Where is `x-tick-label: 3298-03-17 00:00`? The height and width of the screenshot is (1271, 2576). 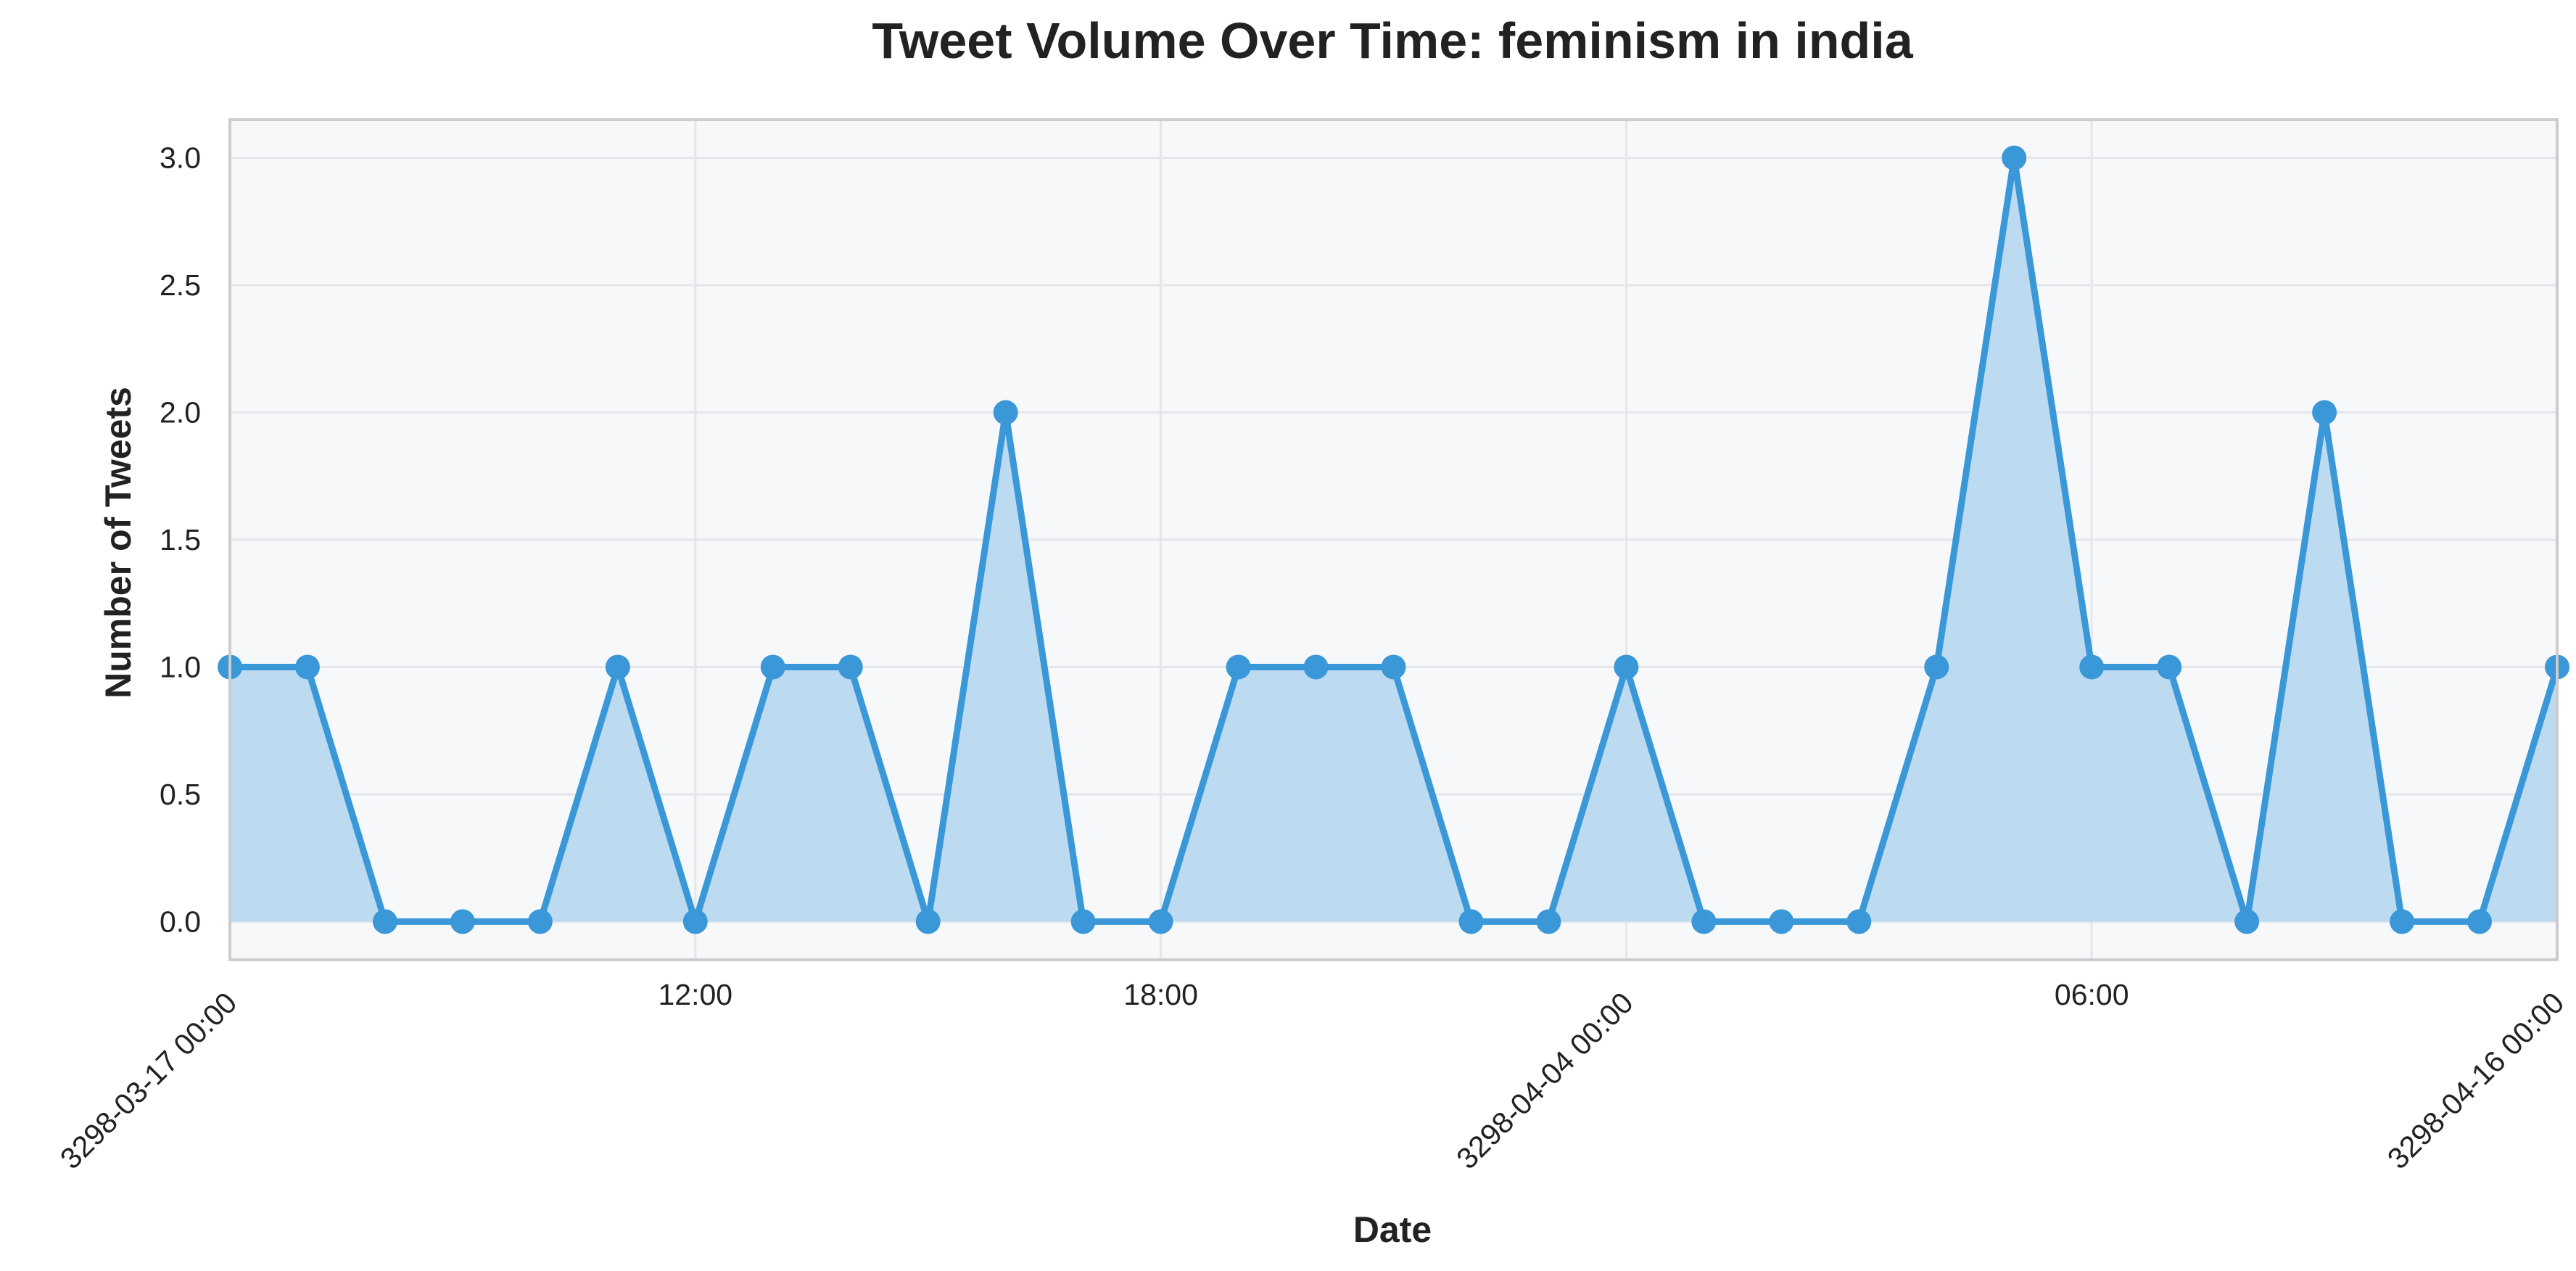 x-tick-label: 3298-03-17 00:00 is located at coordinates (148, 1080).